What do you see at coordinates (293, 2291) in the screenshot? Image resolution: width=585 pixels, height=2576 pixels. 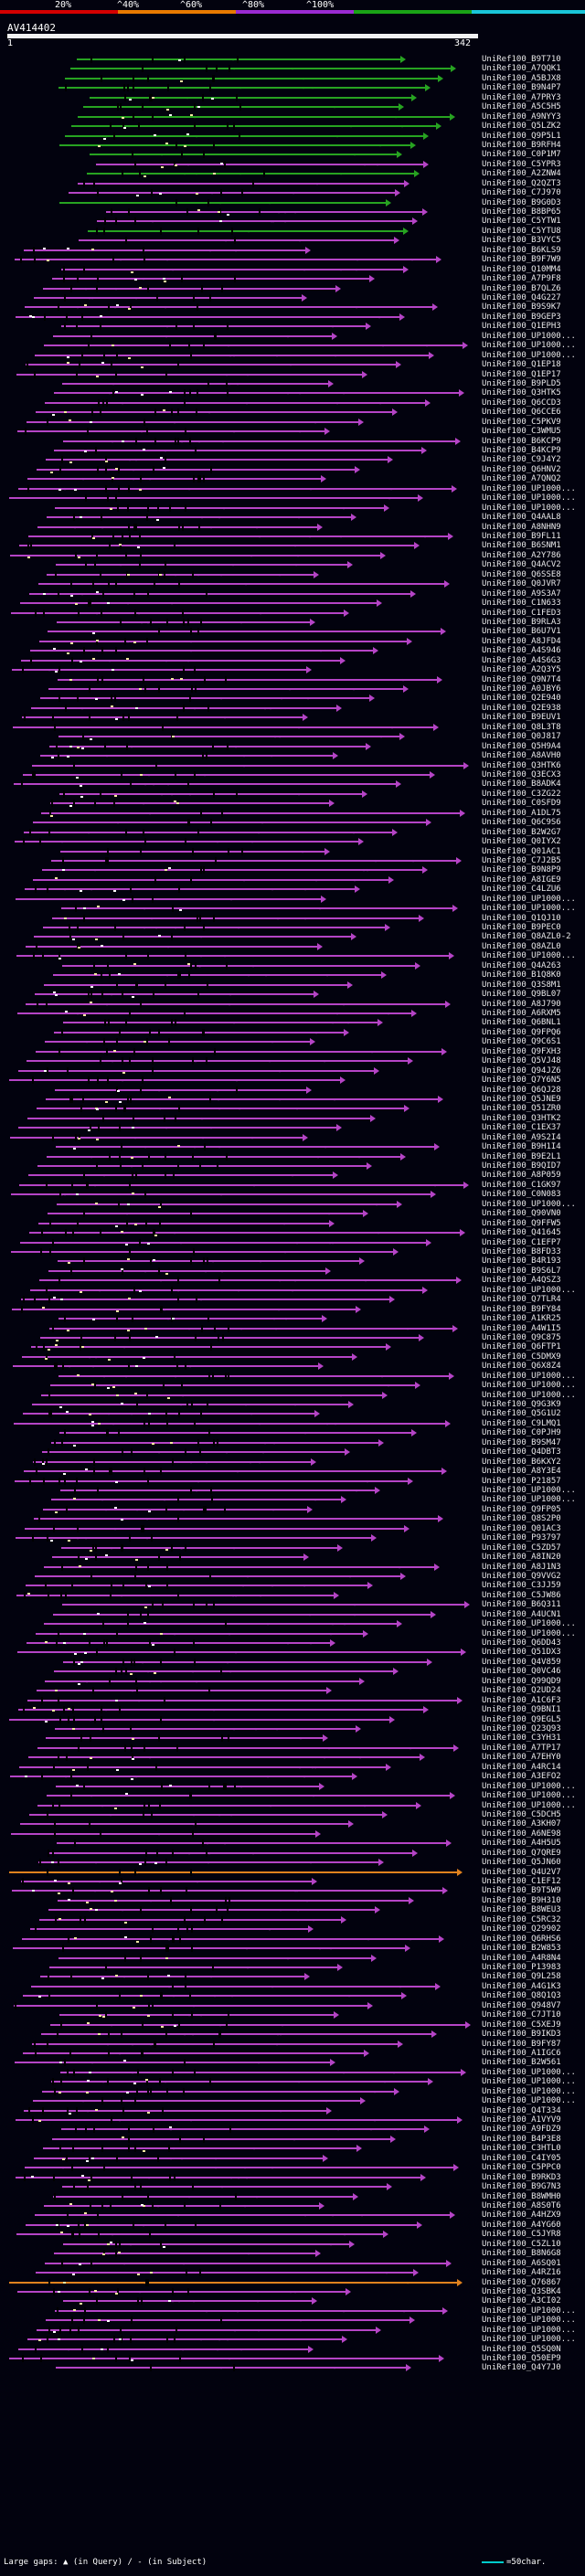 I see `hit-row: ▸ ▸ ▸ UniRef100_Q3SBK4` at bounding box center [293, 2291].